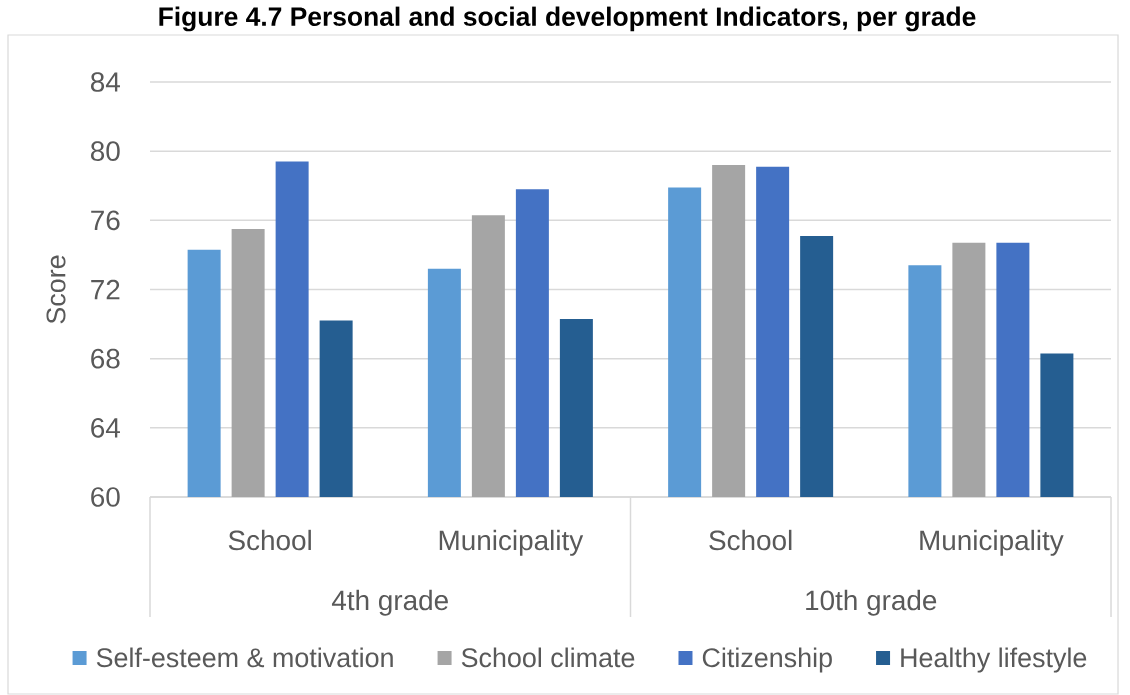 This screenshot has height=695, width=1130. I want to click on legend-label: Healthy lifestyle, so click(994, 660).